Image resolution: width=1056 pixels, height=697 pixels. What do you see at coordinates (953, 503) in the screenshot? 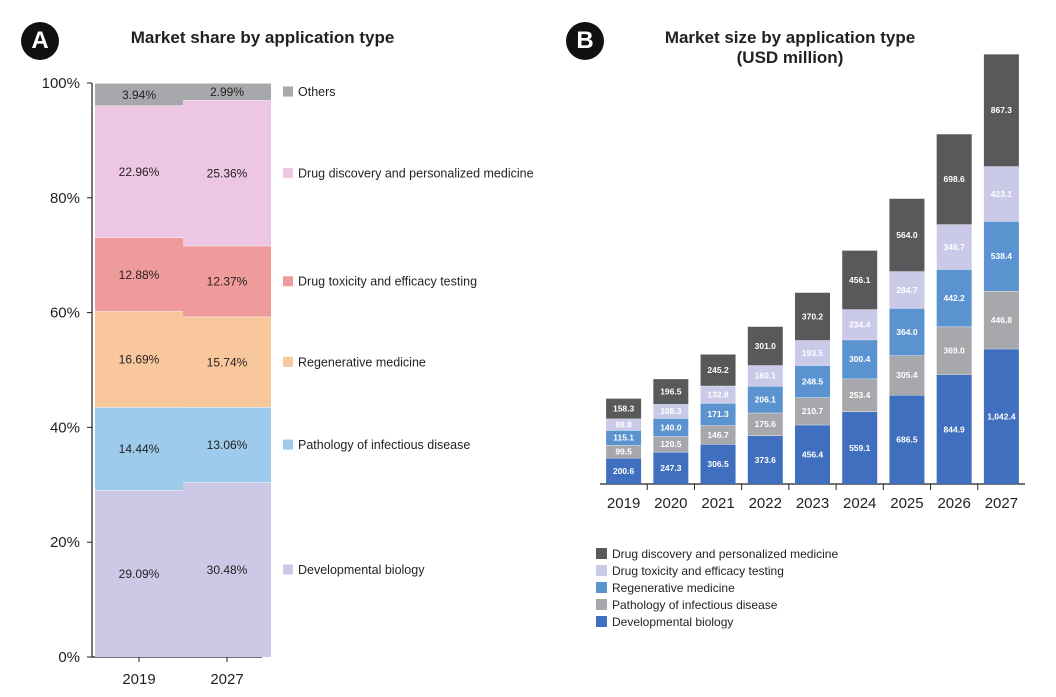
I see `x-tick-label: 2026` at bounding box center [953, 503].